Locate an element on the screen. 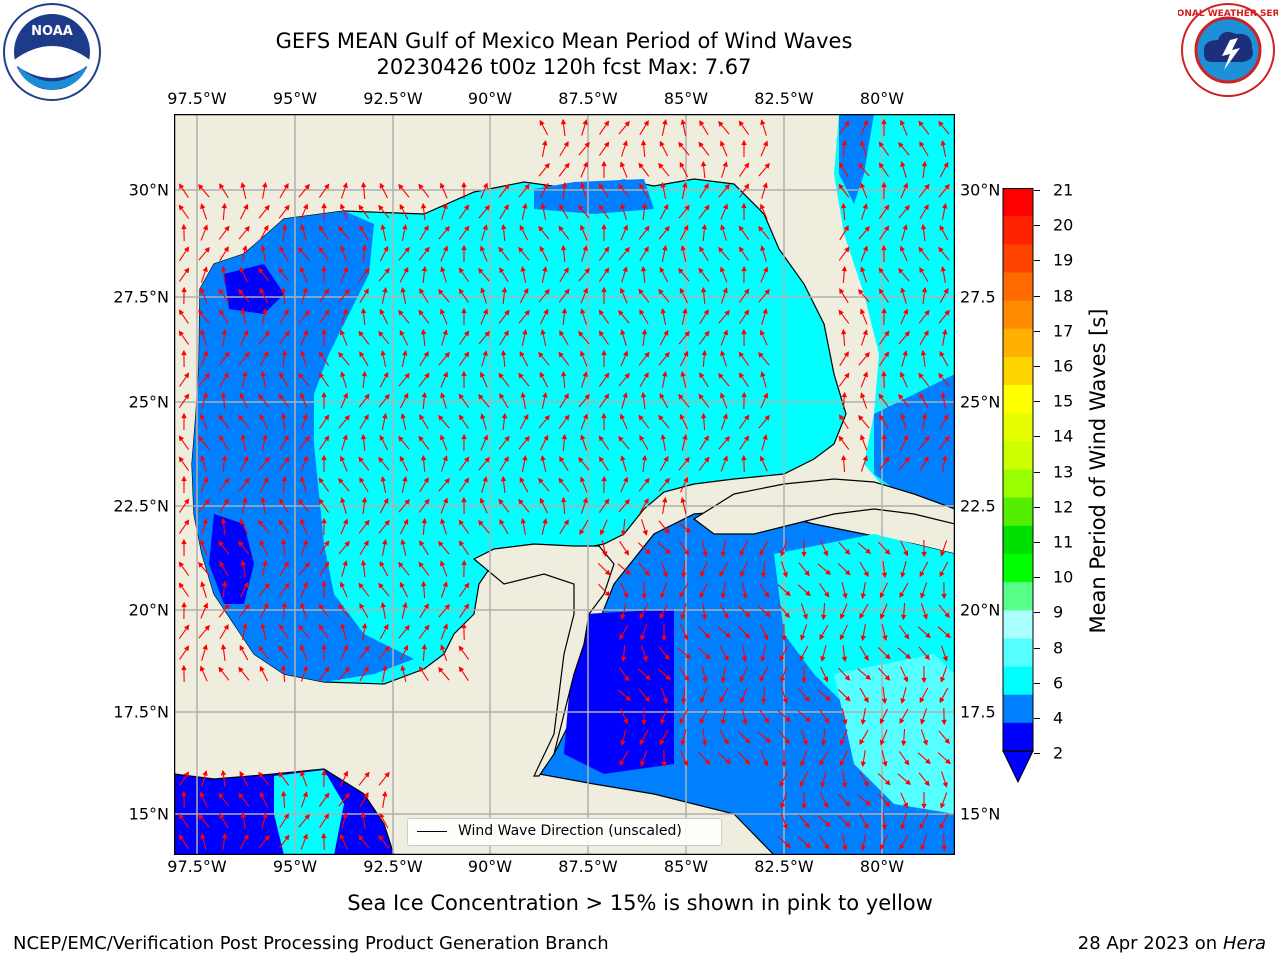  colorbar-segment is located at coordinates (1018, 455).